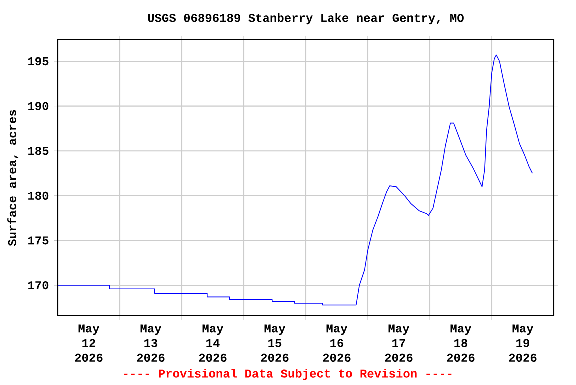  What do you see at coordinates (461, 343) in the screenshot?
I see `x-tick-label: May 18 2026` at bounding box center [461, 343].